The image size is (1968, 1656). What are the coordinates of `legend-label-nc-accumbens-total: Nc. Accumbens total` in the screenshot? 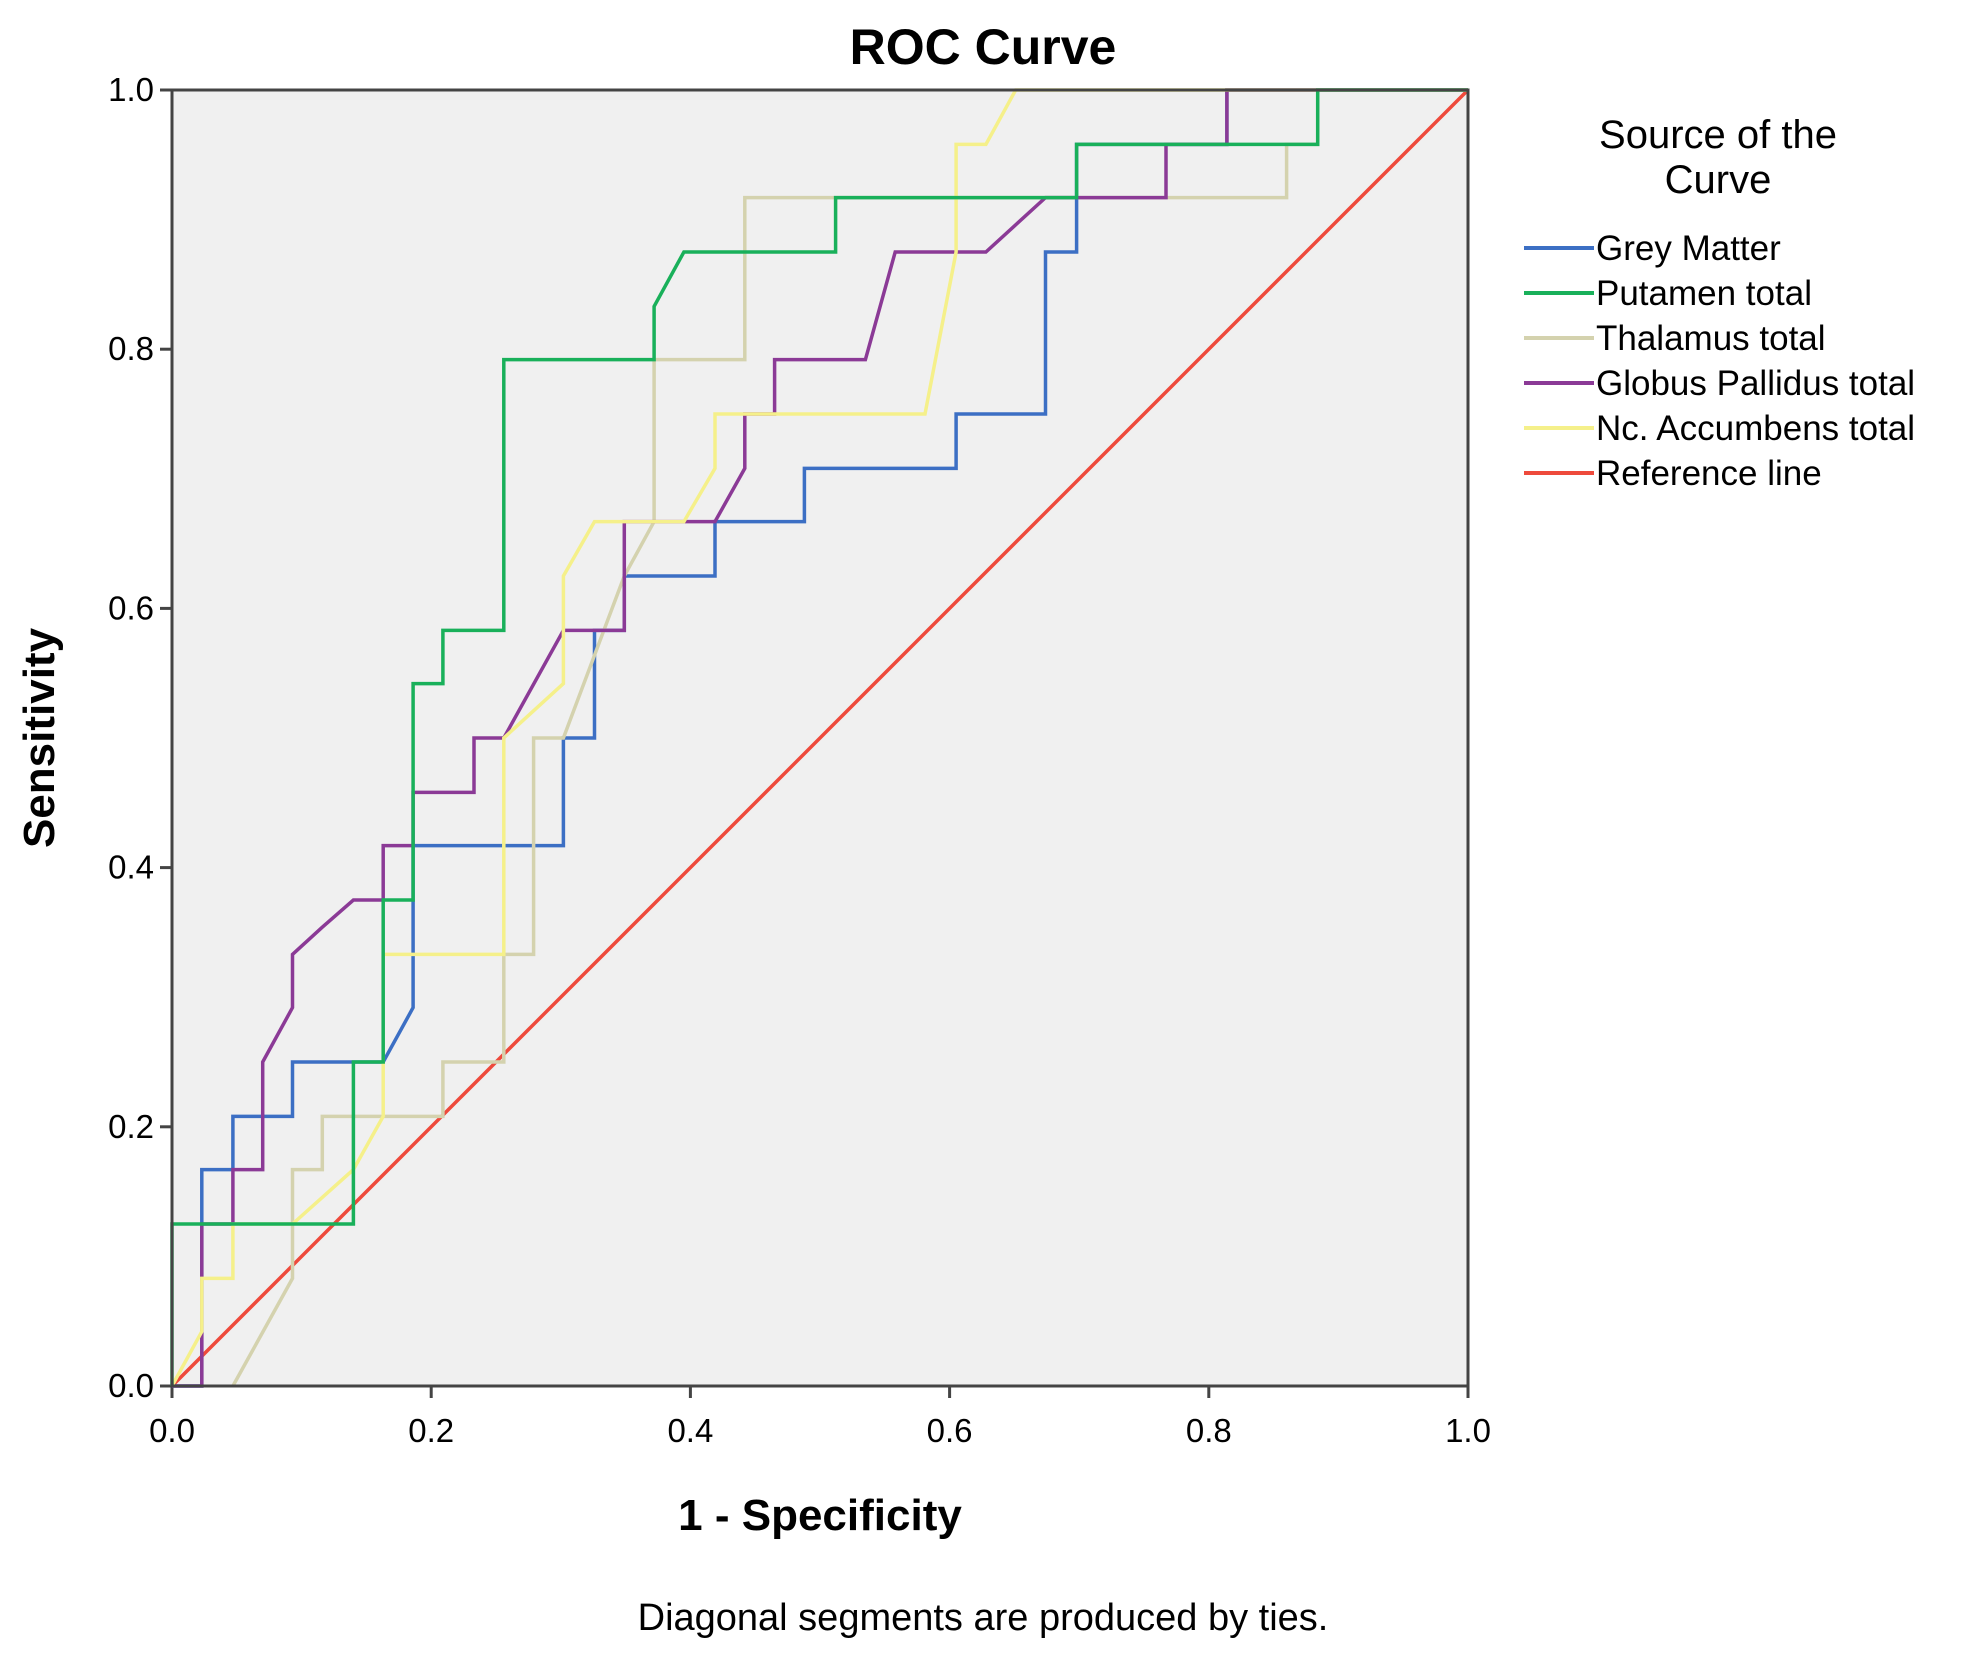 It's located at (1755, 428).